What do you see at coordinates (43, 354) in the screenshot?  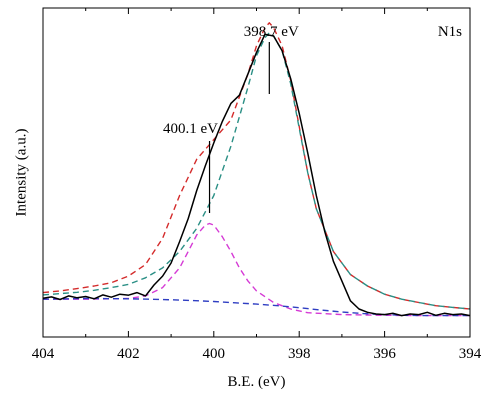 I see `x-tick-label: 404` at bounding box center [43, 354].